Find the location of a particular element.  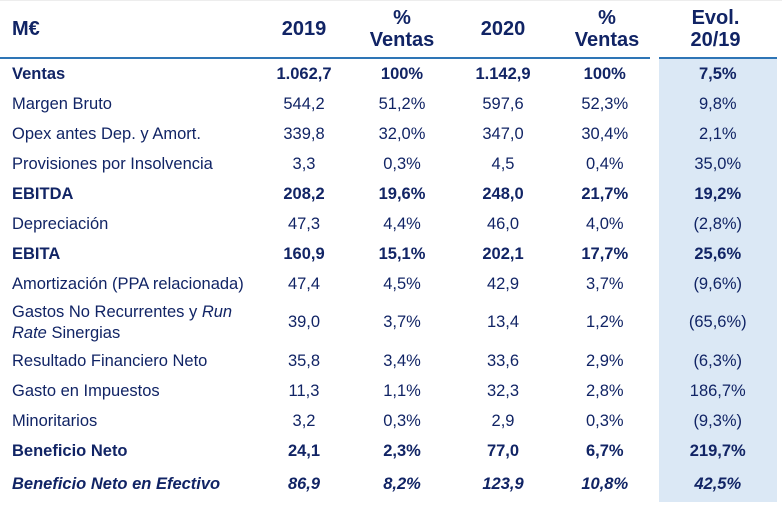

value-2020: 42,9 is located at coordinates (503, 283).